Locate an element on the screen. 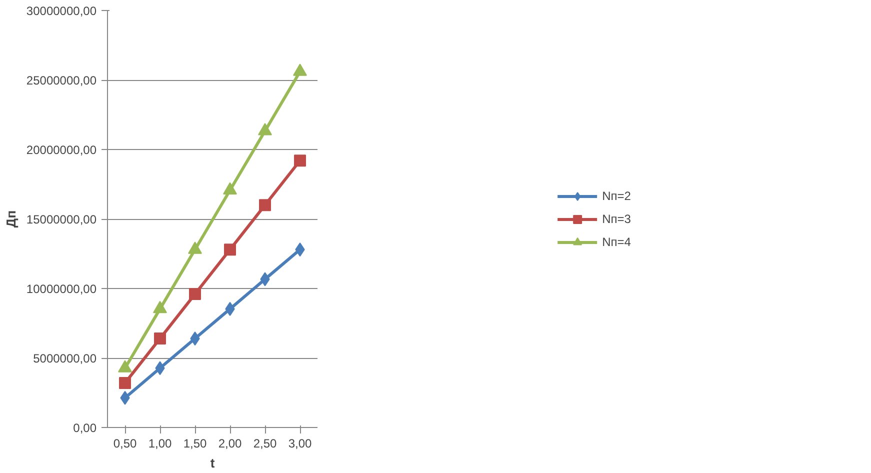 This screenshot has height=473, width=871. y-tick-label: 30000000,00 is located at coordinates (61, 11).